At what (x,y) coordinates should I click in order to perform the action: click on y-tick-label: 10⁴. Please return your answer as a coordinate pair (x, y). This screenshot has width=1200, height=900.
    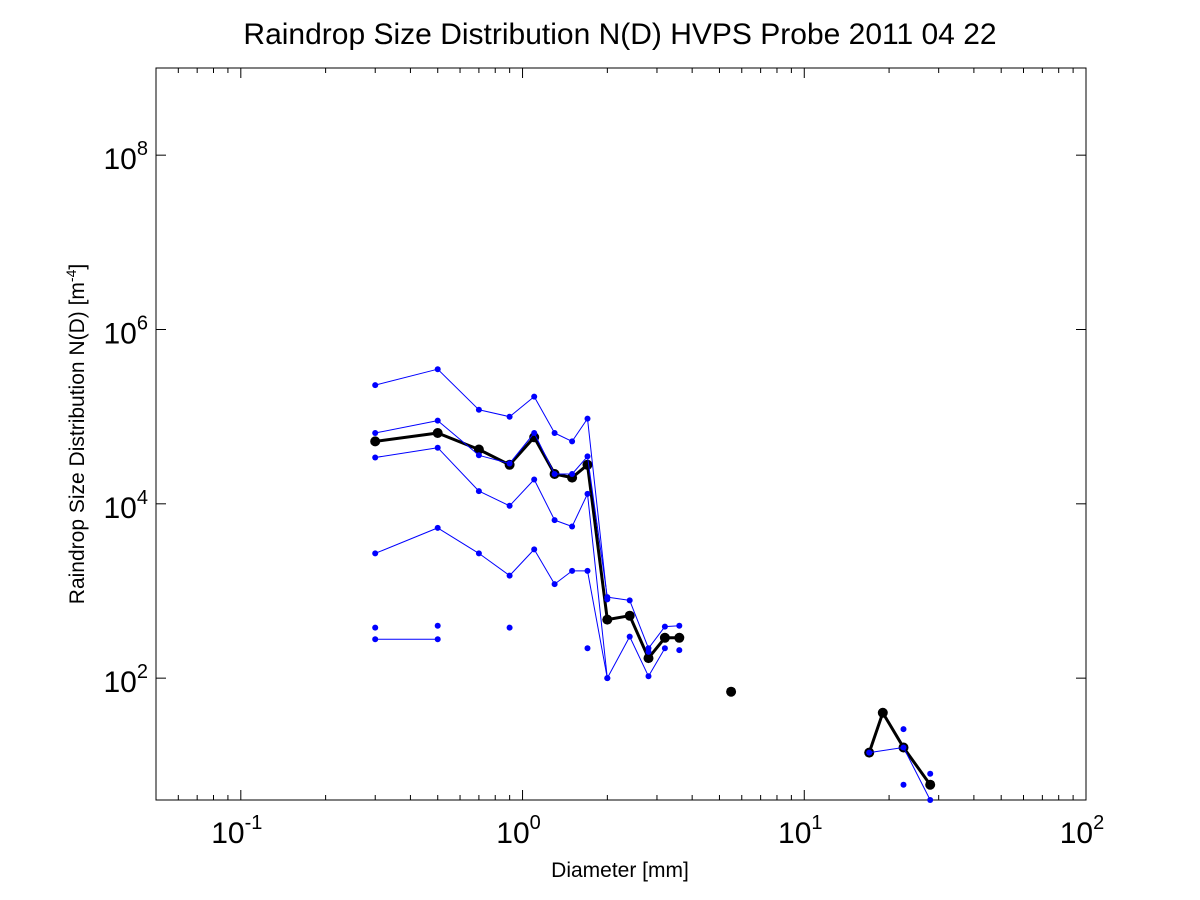
    Looking at the image, I should click on (126, 506).